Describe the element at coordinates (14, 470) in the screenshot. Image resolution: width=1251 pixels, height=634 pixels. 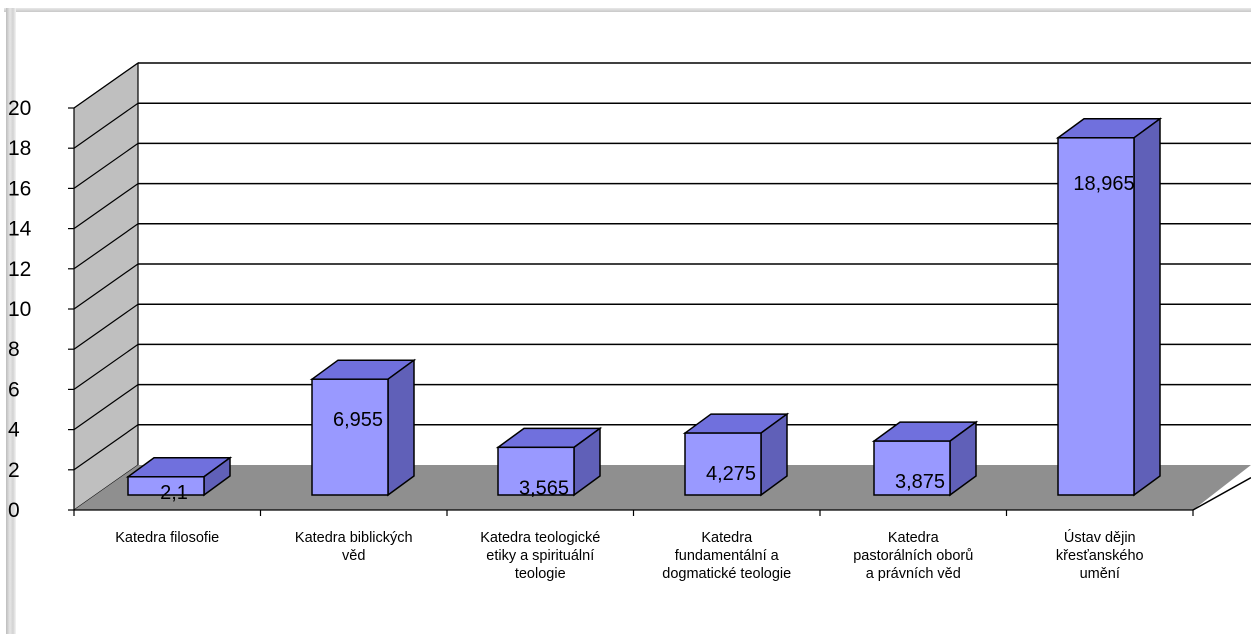
I see `y-tick-label: 2` at that location.